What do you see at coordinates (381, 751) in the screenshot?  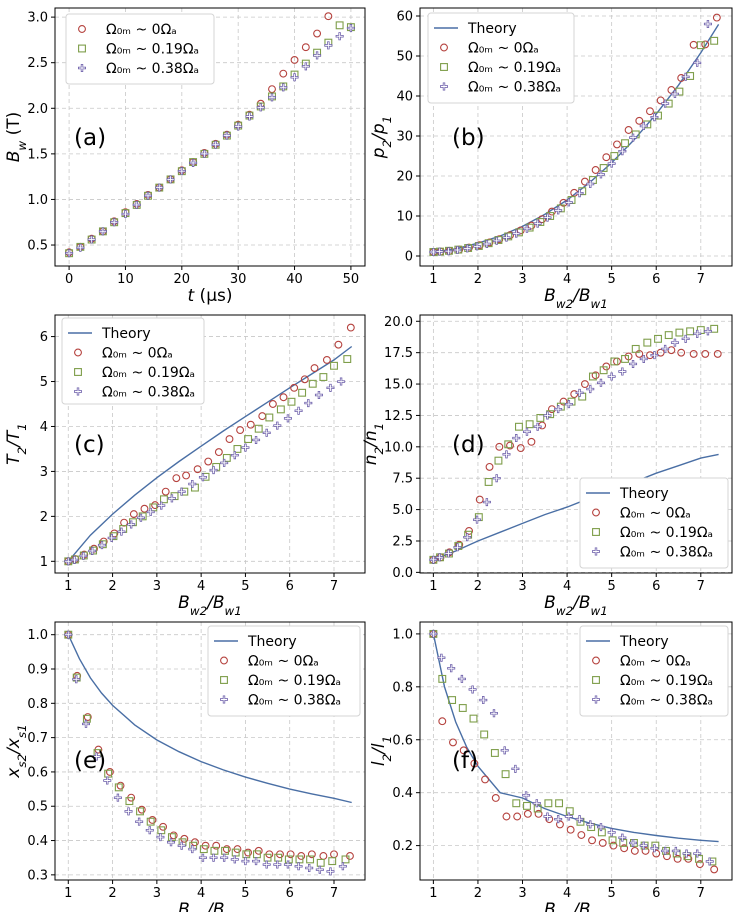 I see `y-axis-label: l2/l1` at bounding box center [381, 751].